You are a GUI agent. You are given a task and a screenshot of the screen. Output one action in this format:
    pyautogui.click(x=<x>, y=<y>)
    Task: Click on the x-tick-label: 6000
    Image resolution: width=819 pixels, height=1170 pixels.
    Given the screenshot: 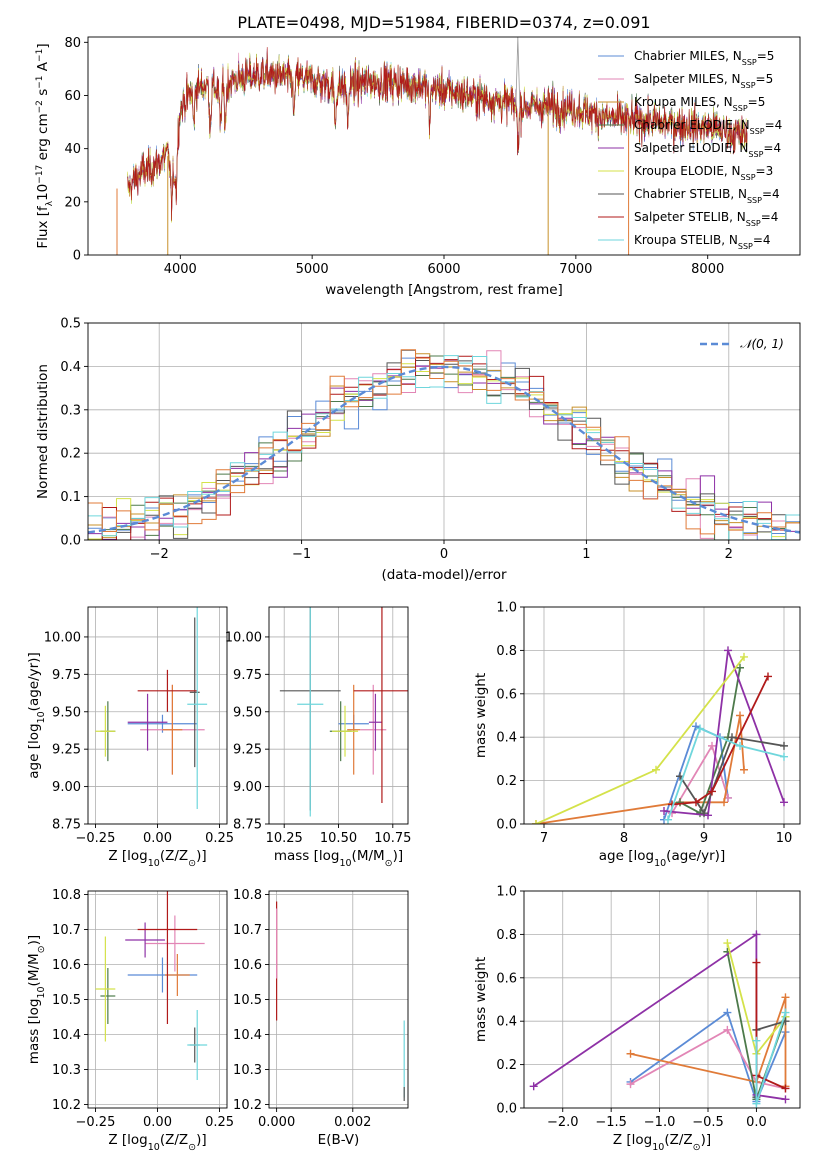 What is the action you would take?
    pyautogui.click(x=443, y=269)
    